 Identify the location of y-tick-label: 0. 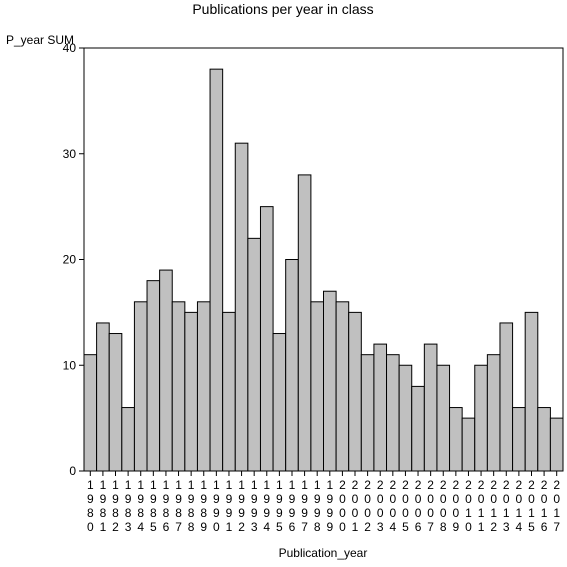
(72, 471).